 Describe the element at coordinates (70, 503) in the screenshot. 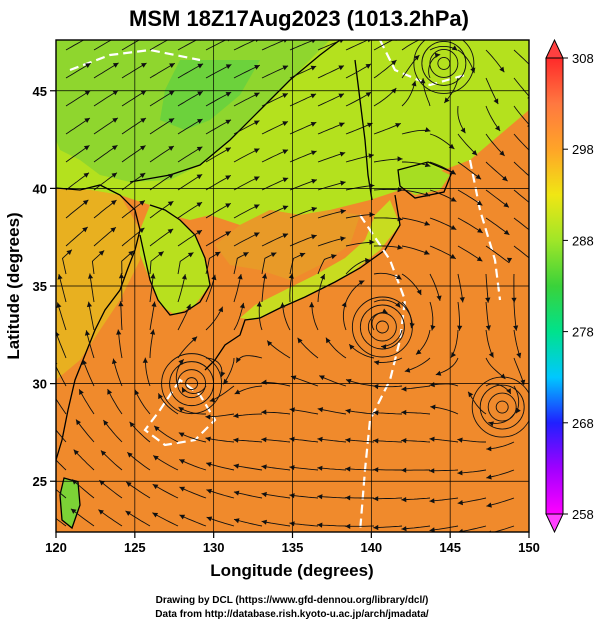

I see `taiwan` at that location.